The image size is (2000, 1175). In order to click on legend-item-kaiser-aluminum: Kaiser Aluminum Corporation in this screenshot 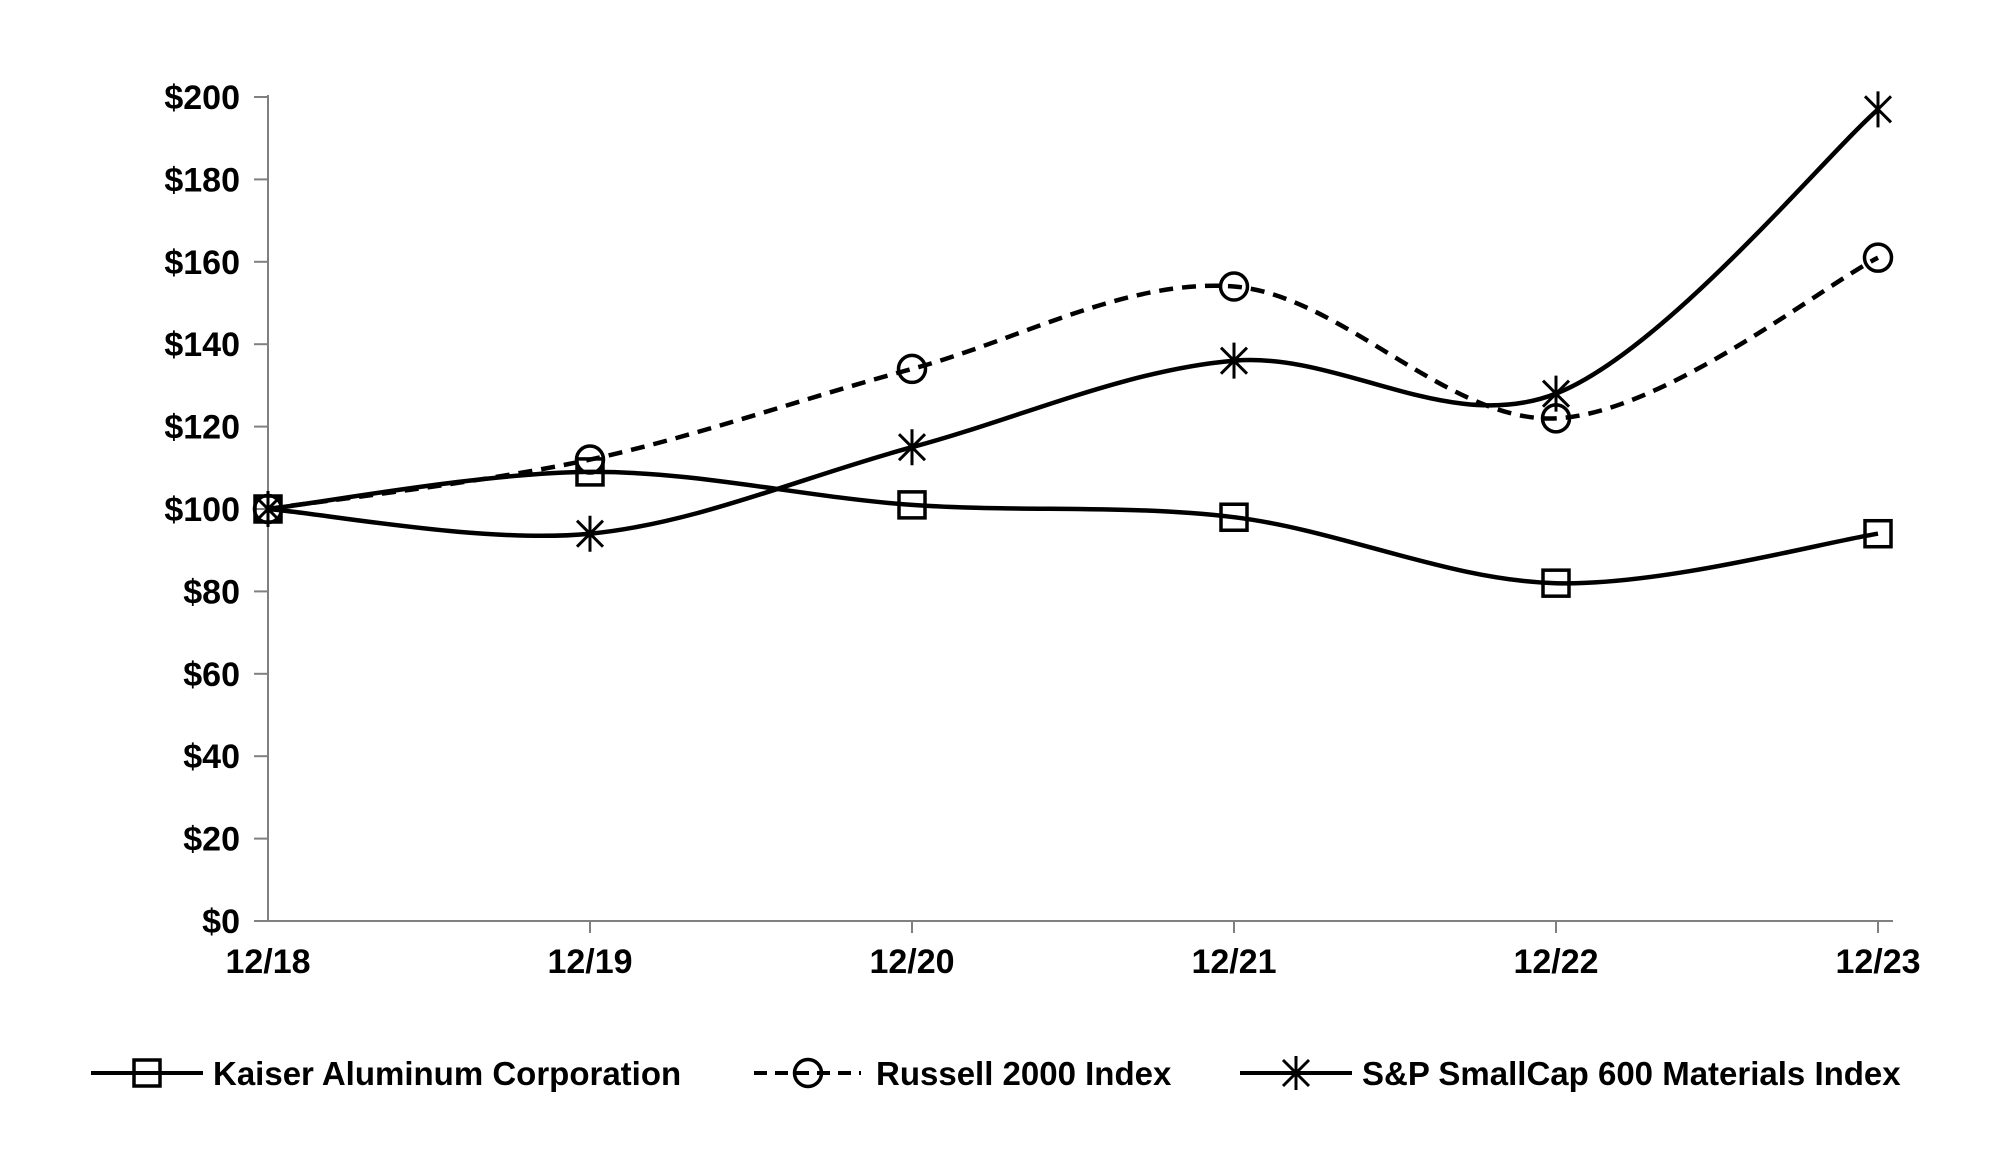, I will do `click(386, 1073)`.